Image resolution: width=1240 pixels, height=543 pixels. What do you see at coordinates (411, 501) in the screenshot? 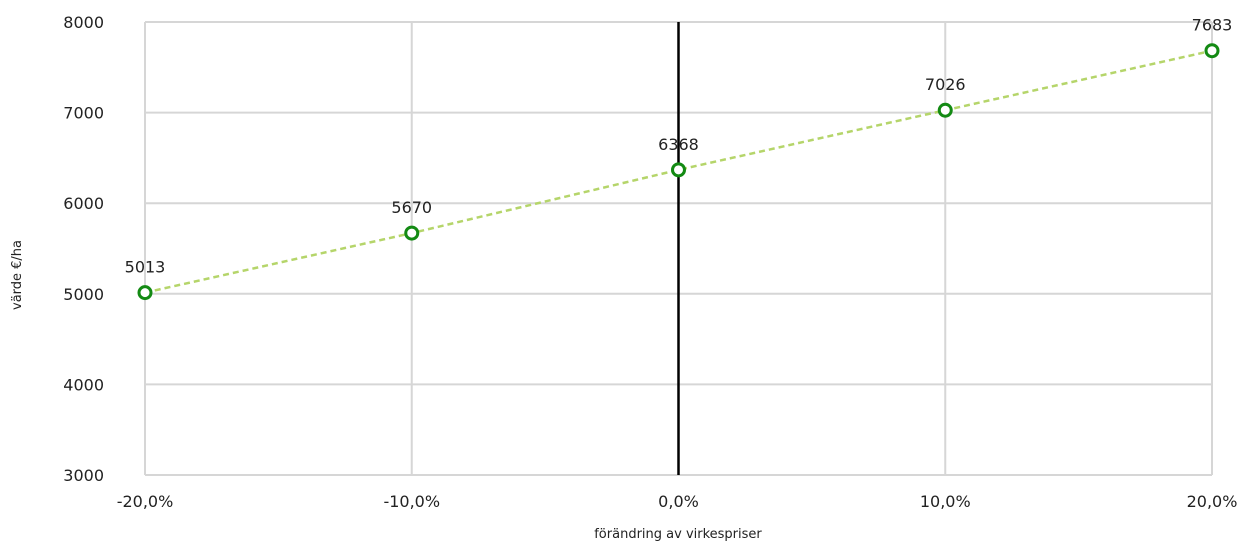
I see `x-tick-label: -10,0%` at bounding box center [411, 501].